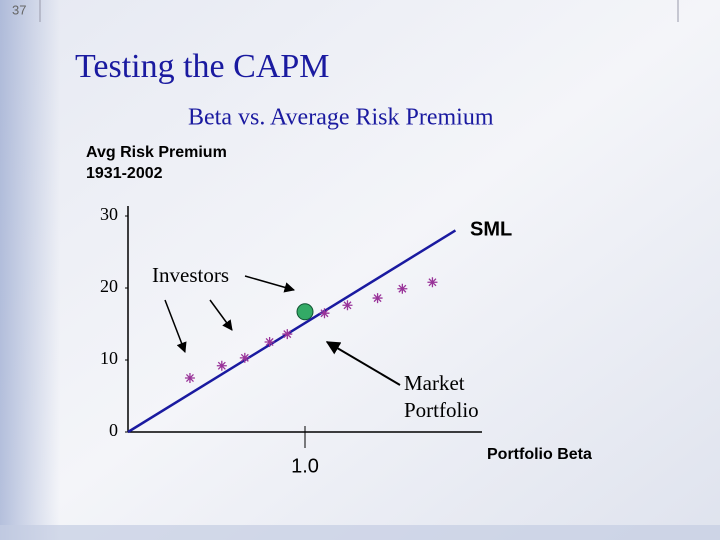 The height and width of the screenshot is (540, 720). Describe the element at coordinates (539, 454) in the screenshot. I see `x-axis-label: Portfolio Beta` at that location.